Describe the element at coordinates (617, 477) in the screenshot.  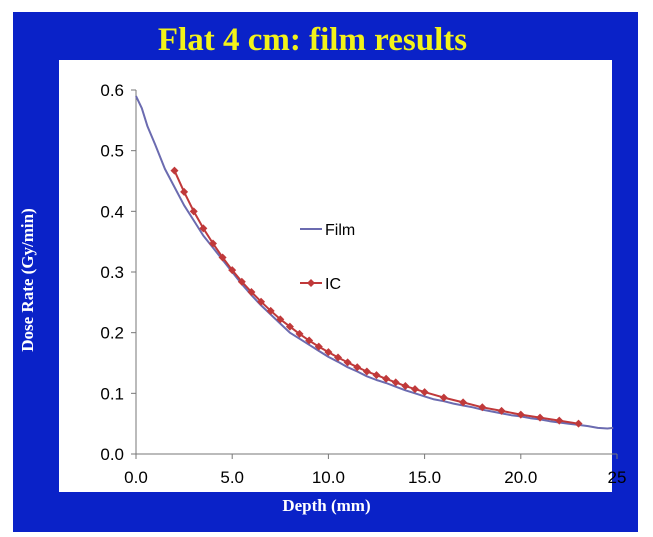
I see `x-tick-label: 25` at that location.